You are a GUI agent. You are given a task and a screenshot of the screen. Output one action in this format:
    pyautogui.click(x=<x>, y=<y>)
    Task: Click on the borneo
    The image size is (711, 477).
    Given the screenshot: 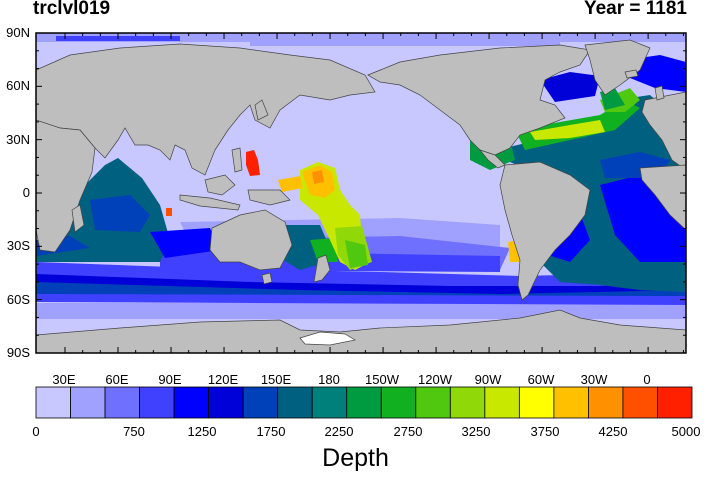 What is the action you would take?
    pyautogui.click(x=220, y=185)
    